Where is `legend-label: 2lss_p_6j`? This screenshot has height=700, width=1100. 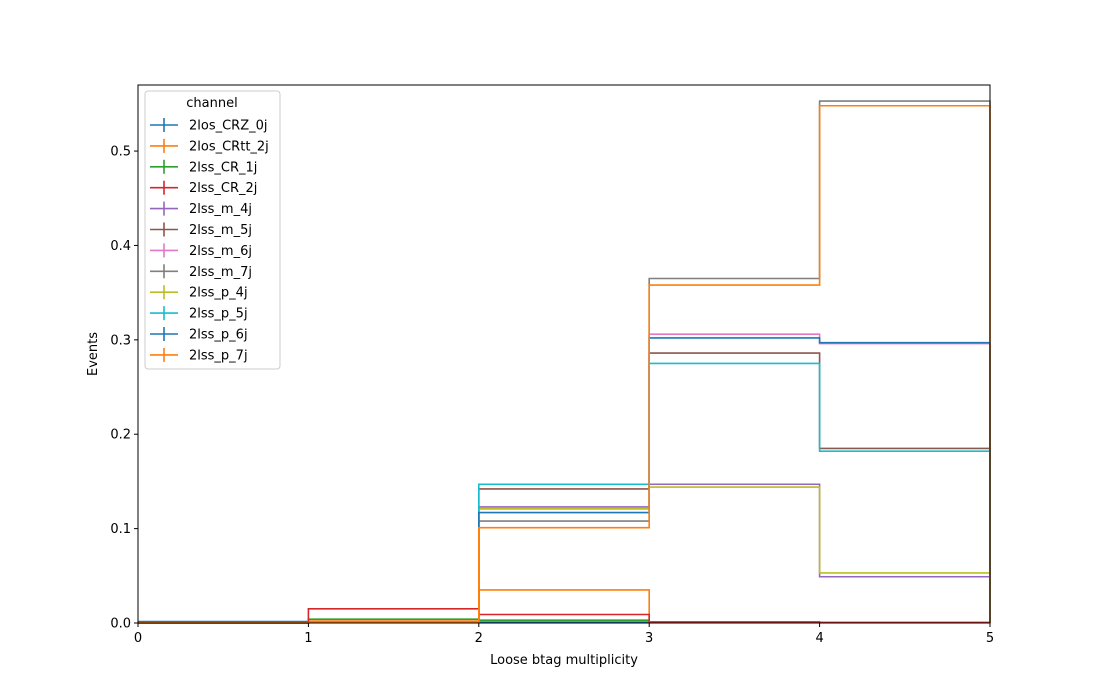
legend-label: 2lss_p_6j is located at coordinates (218, 335).